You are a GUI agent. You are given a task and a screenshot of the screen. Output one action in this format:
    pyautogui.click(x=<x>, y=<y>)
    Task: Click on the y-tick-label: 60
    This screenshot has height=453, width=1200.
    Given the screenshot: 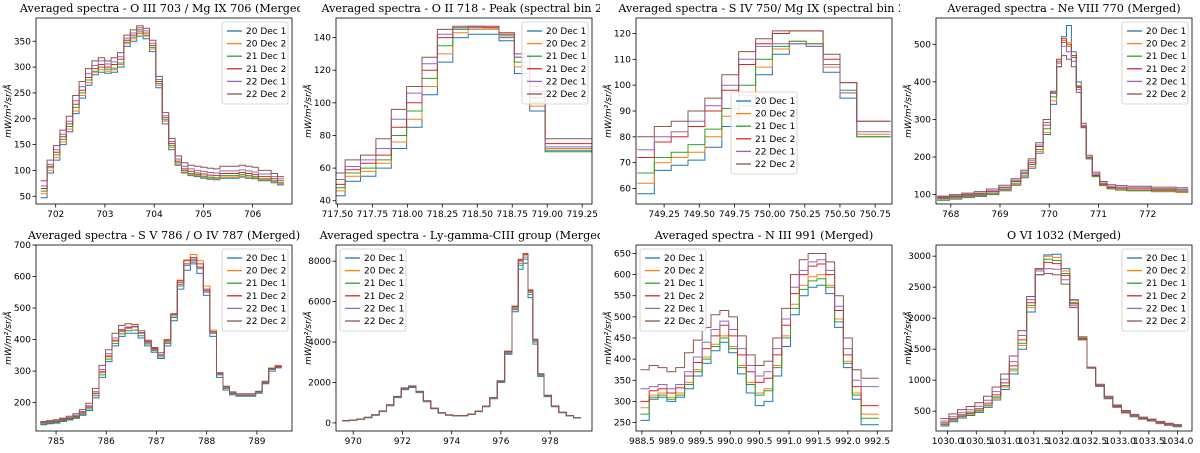 What is the action you would take?
    pyautogui.click(x=326, y=169)
    